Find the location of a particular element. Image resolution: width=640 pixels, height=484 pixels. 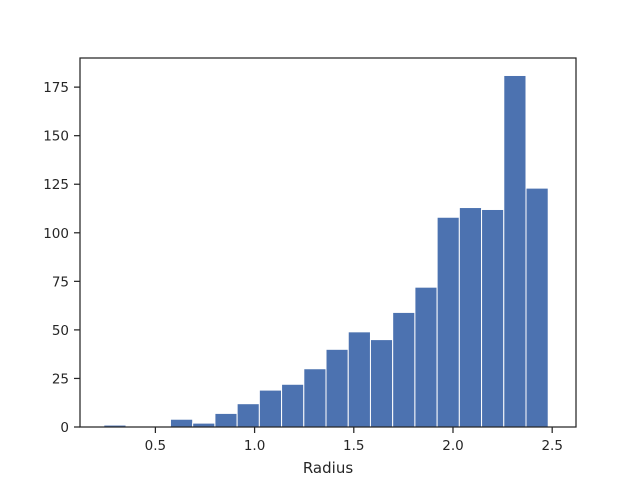

y-tick-label: 75 is located at coordinates (60, 282).